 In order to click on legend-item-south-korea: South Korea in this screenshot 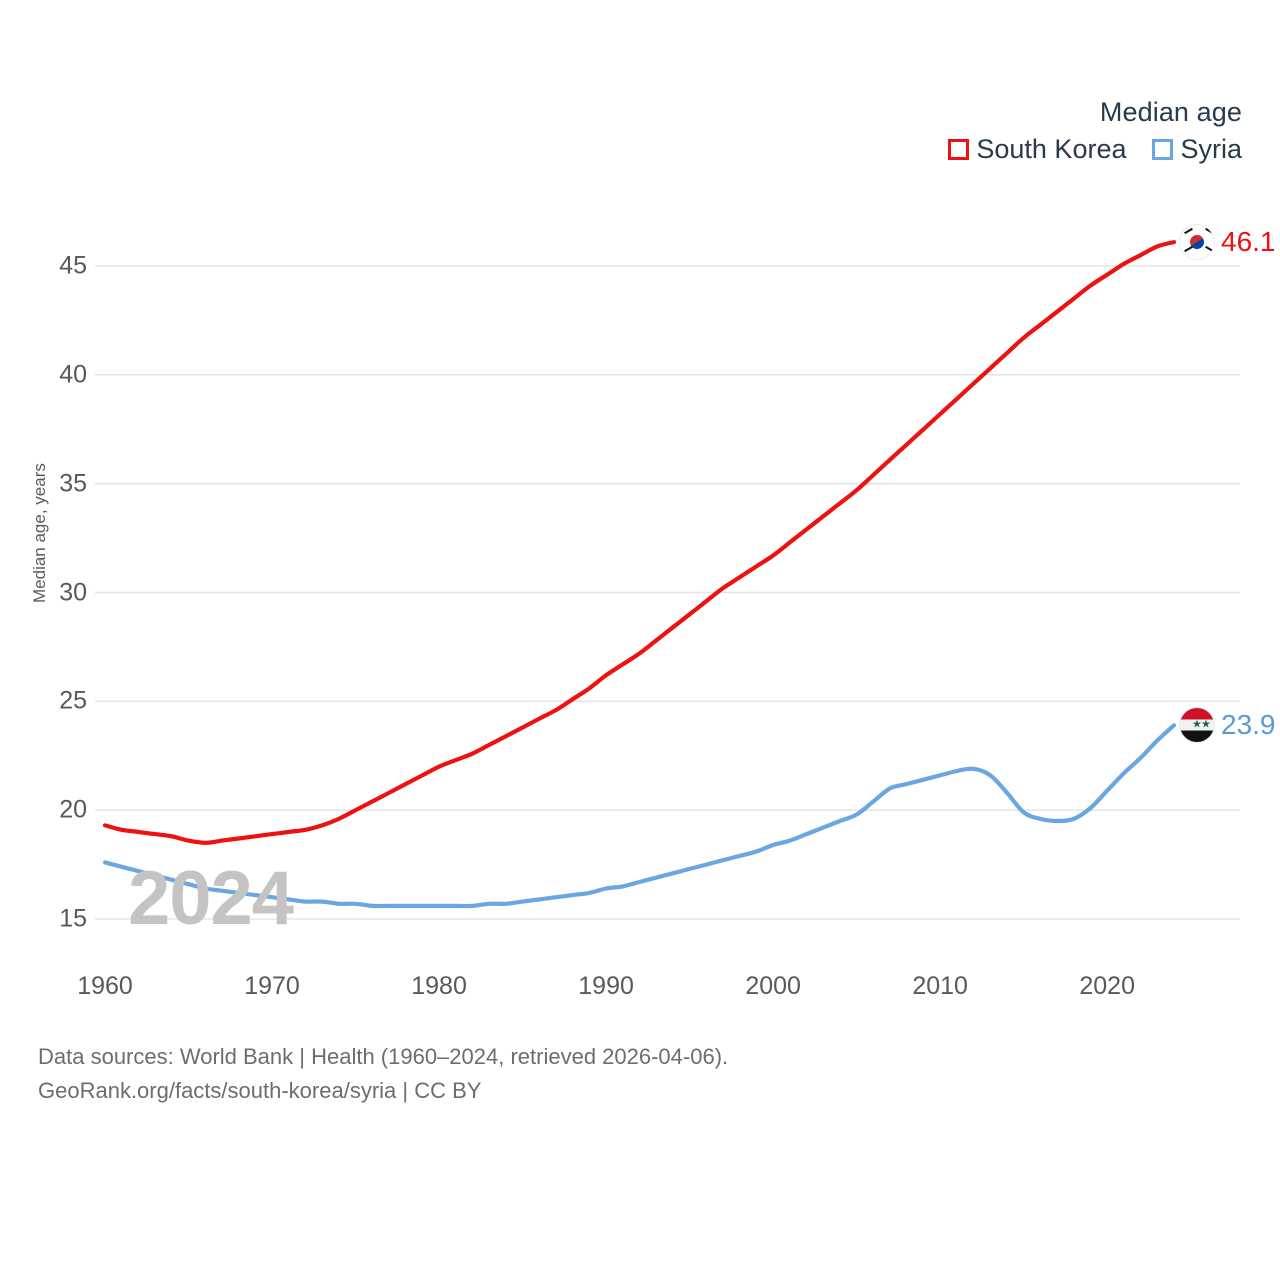, I will do `click(1037, 149)`.